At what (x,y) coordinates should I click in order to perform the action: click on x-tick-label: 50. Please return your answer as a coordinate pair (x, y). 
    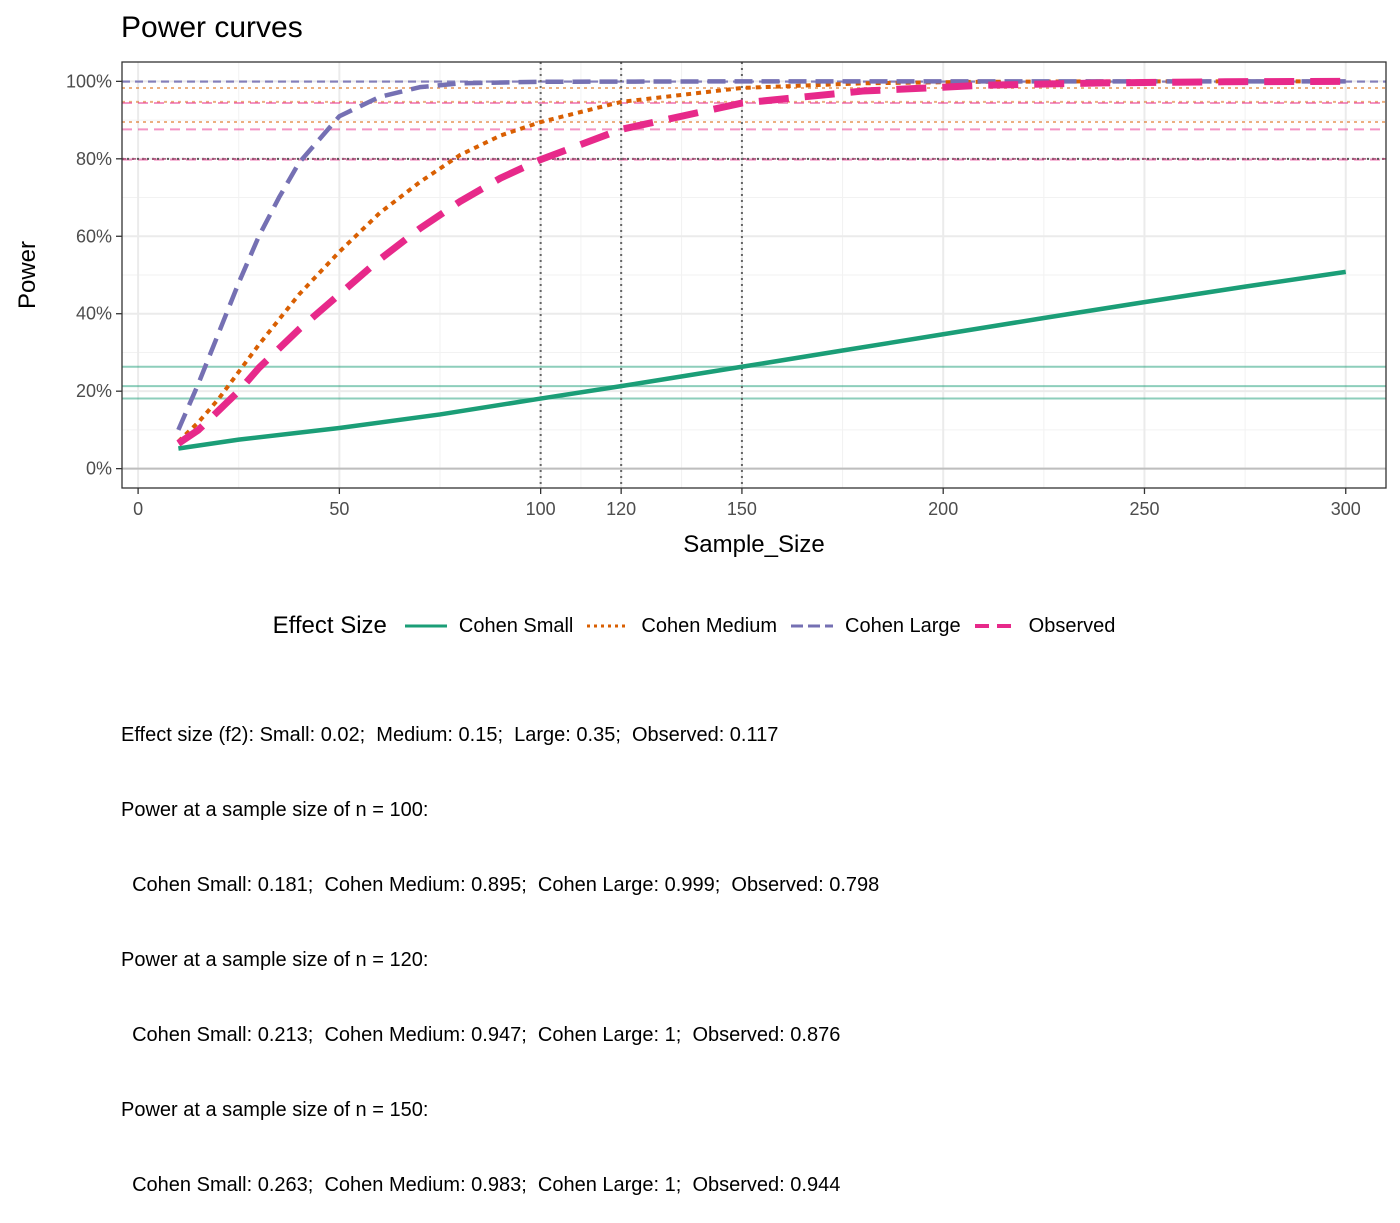
    Looking at the image, I should click on (339, 509).